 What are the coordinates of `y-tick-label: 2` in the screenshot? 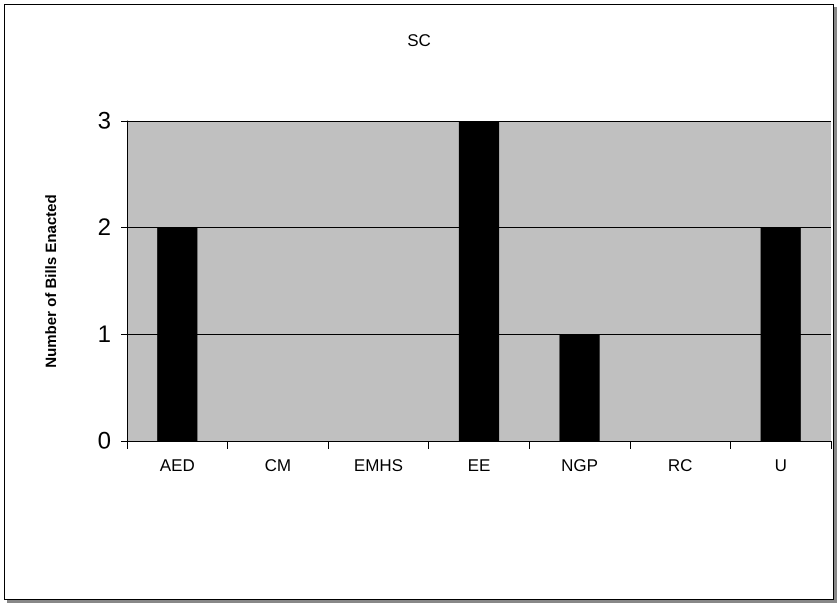 It's located at (104, 228).